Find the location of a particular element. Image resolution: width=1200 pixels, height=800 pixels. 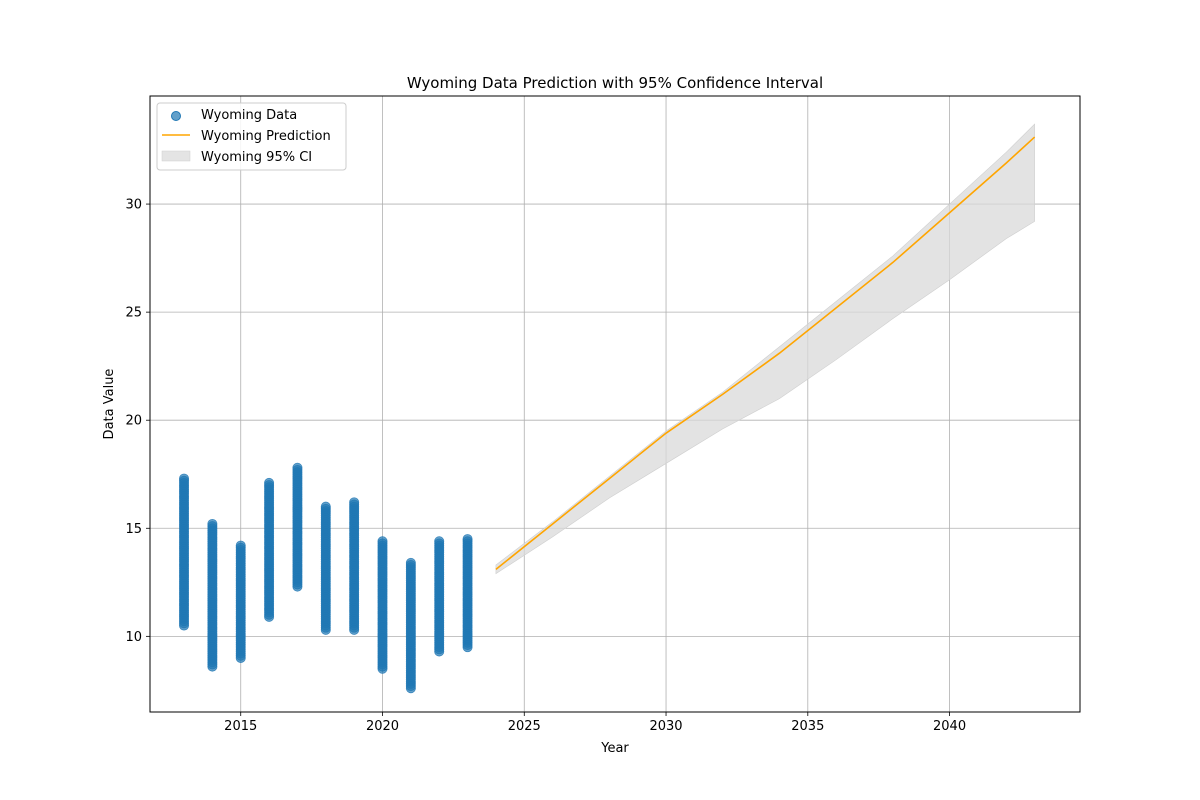

x-tick-label: 2040 is located at coordinates (949, 726).